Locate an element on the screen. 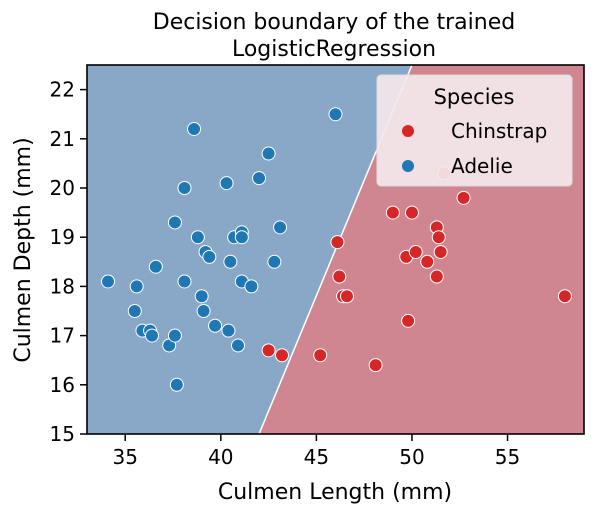  x-tick-label-55: 55 is located at coordinates (507, 457).